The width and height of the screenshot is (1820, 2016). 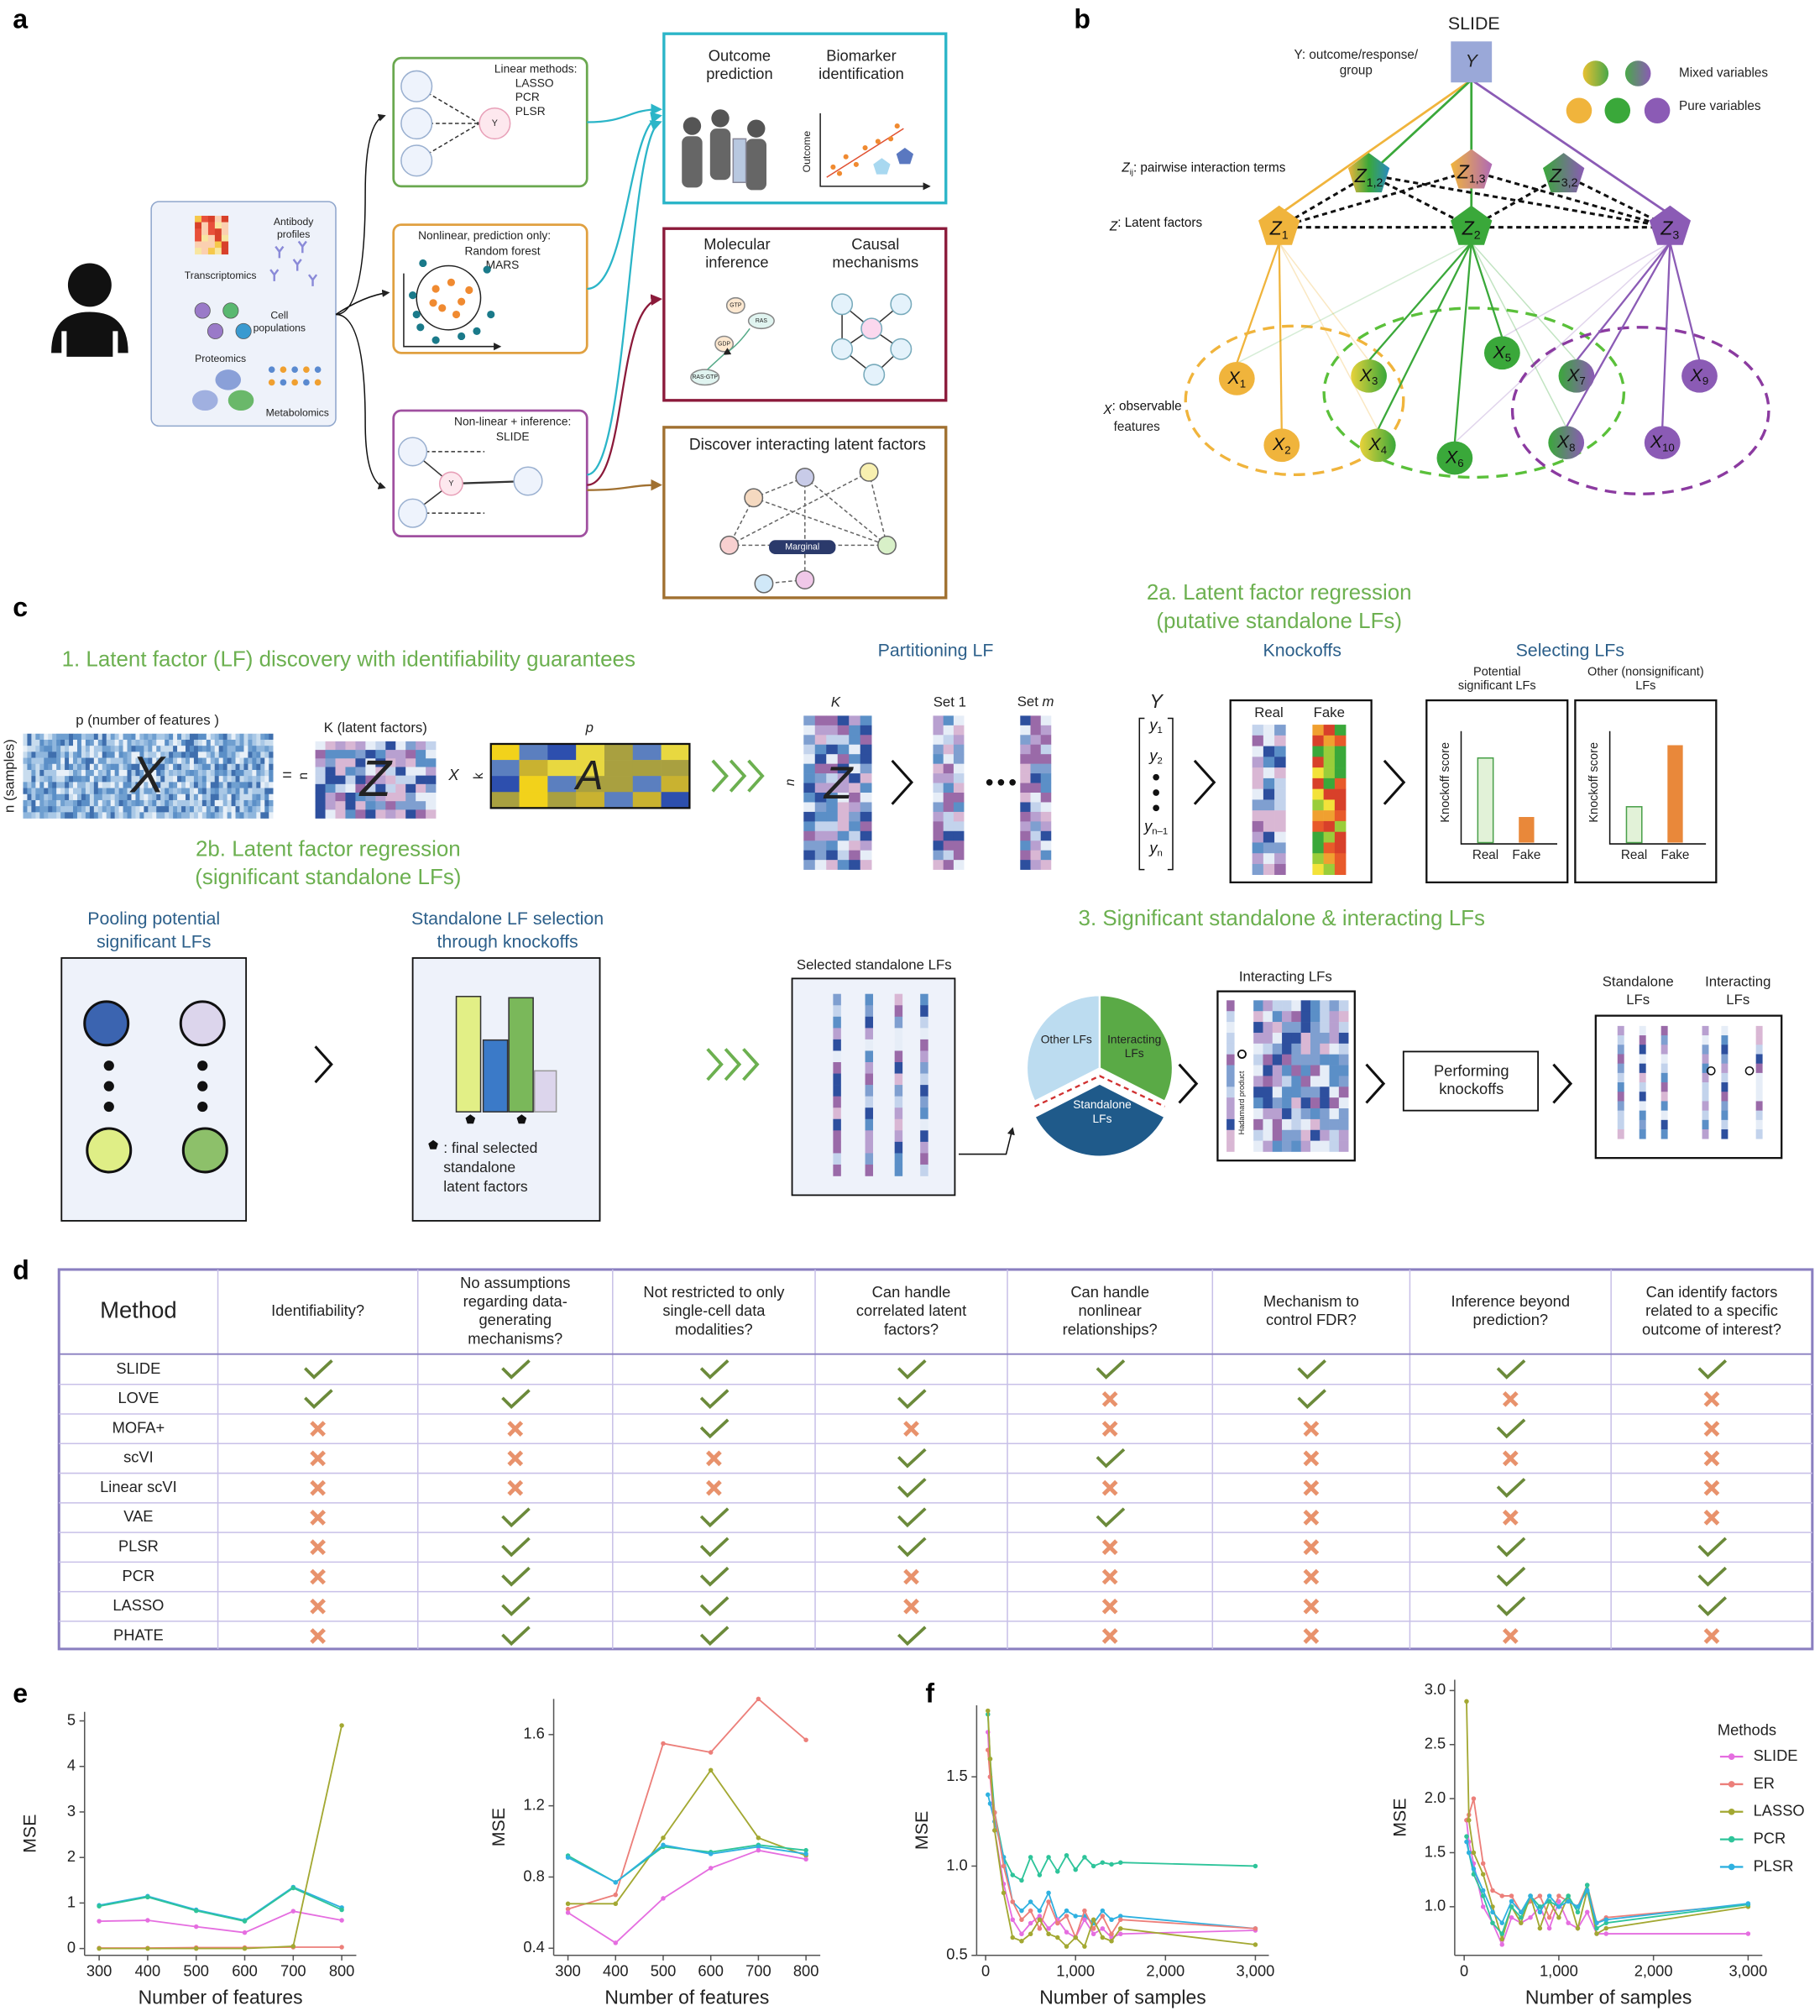 I want to click on connector, so click(x=1562, y=343).